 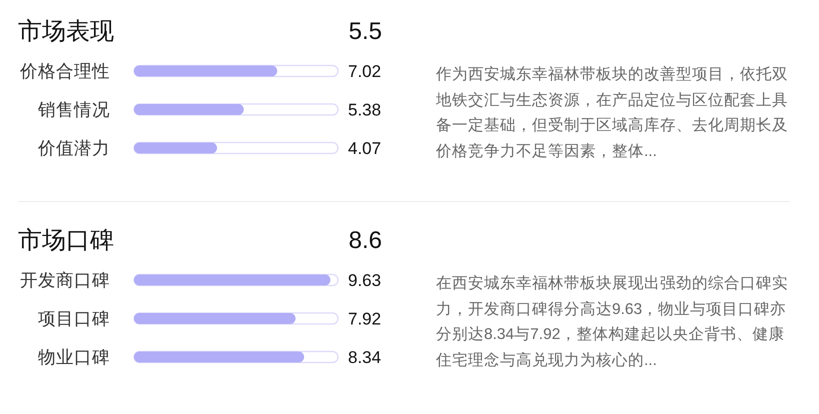 What do you see at coordinates (66, 240) in the screenshot?
I see `chart-title: 市场口碑` at bounding box center [66, 240].